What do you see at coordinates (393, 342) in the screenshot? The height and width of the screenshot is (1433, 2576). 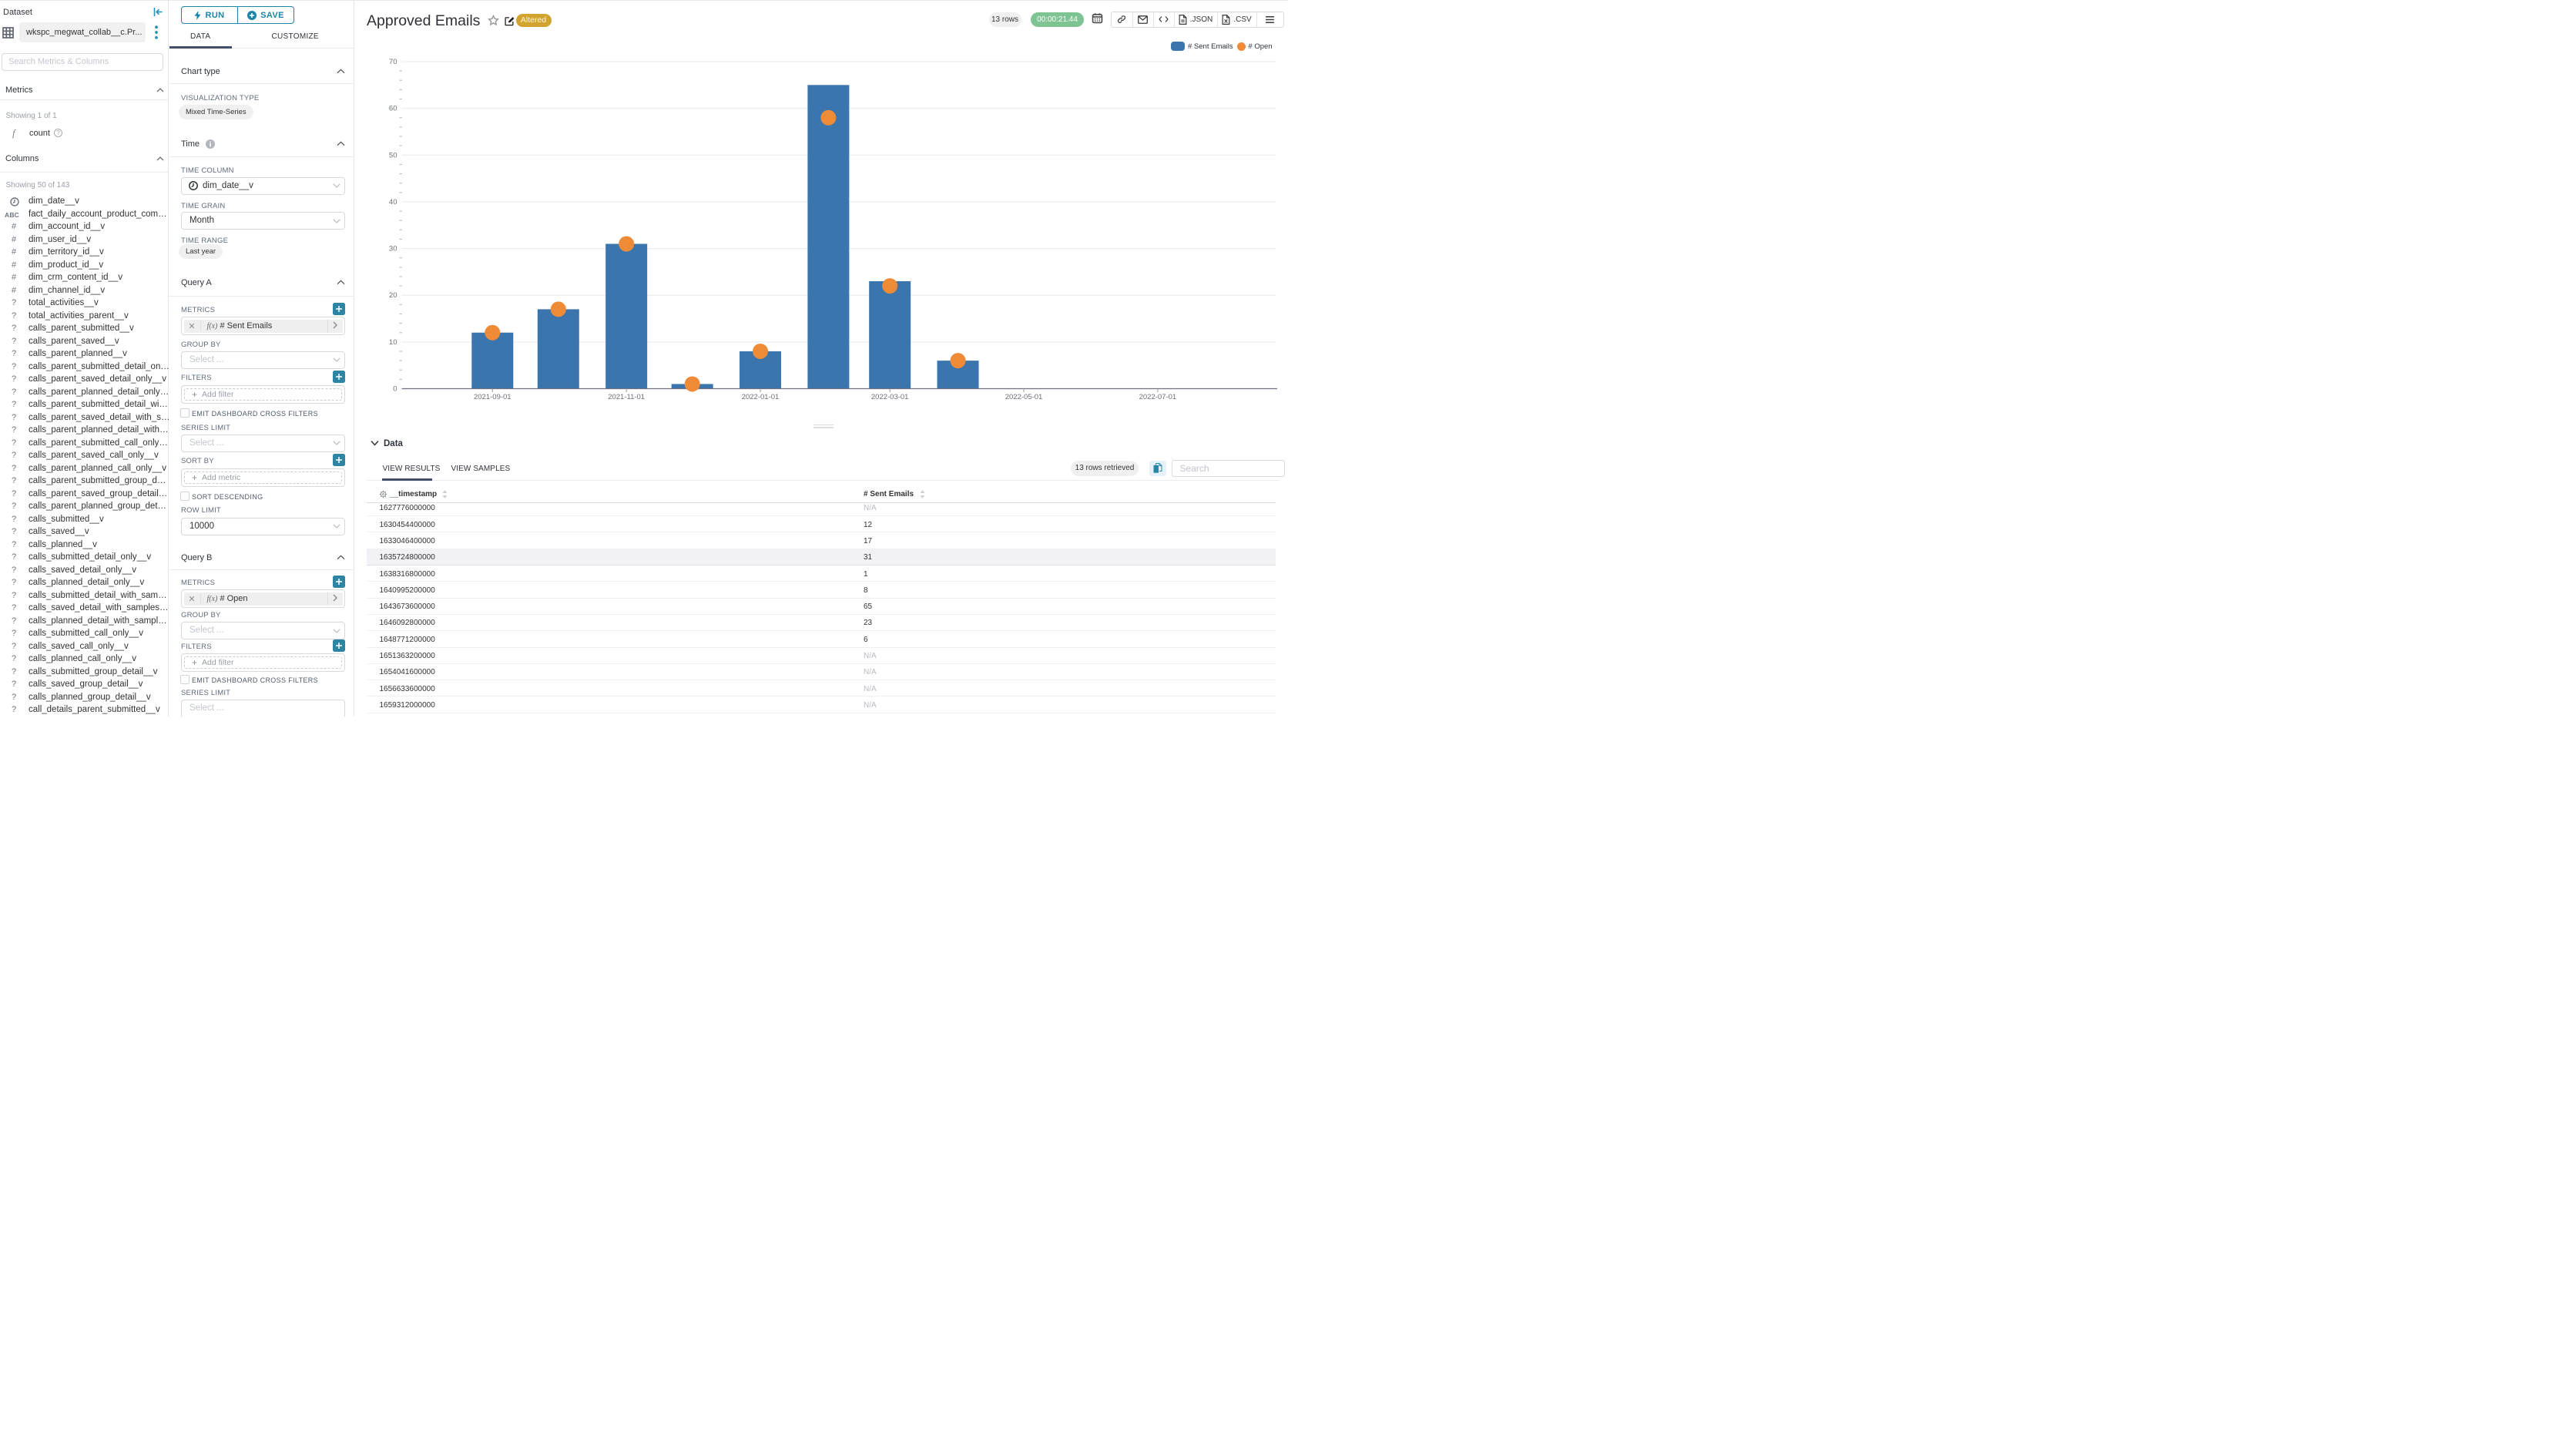 I see `svg-text: 10` at bounding box center [393, 342].